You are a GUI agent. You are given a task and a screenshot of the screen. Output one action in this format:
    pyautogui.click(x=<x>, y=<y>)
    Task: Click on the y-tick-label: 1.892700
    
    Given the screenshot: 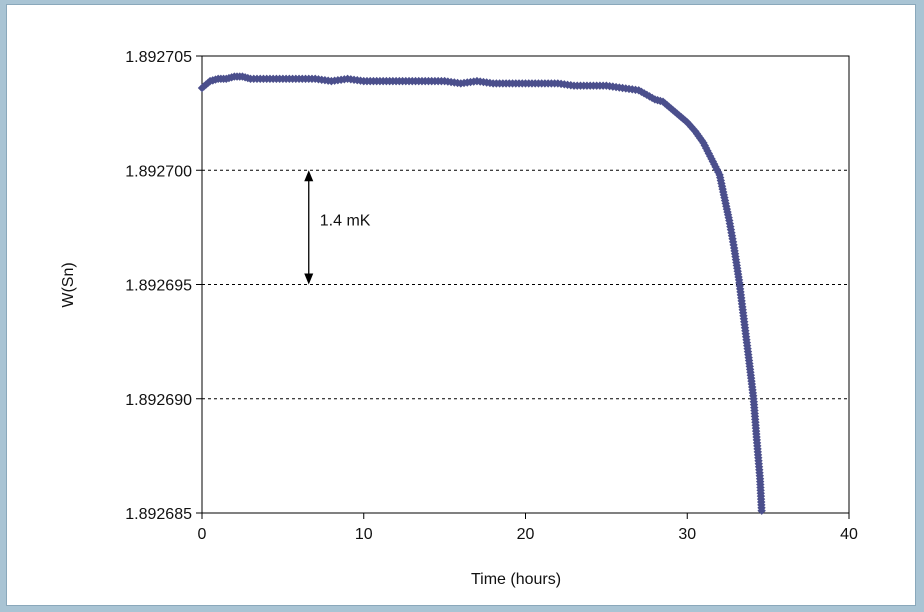 What is the action you would take?
    pyautogui.click(x=158, y=171)
    